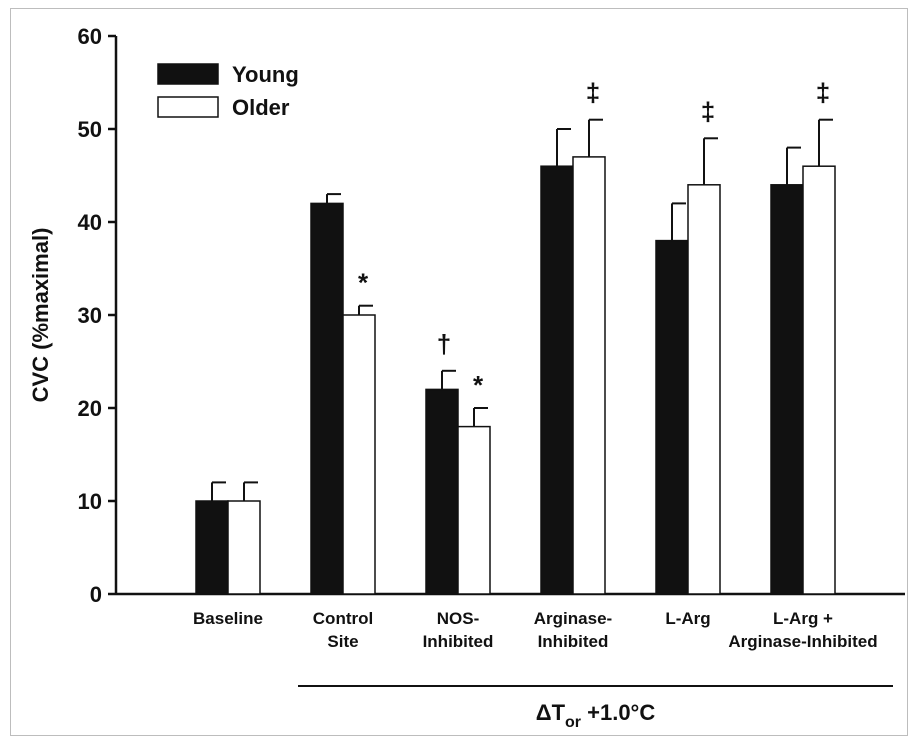  I want to click on category-label: Arginase-Inhibited, so click(802, 641).